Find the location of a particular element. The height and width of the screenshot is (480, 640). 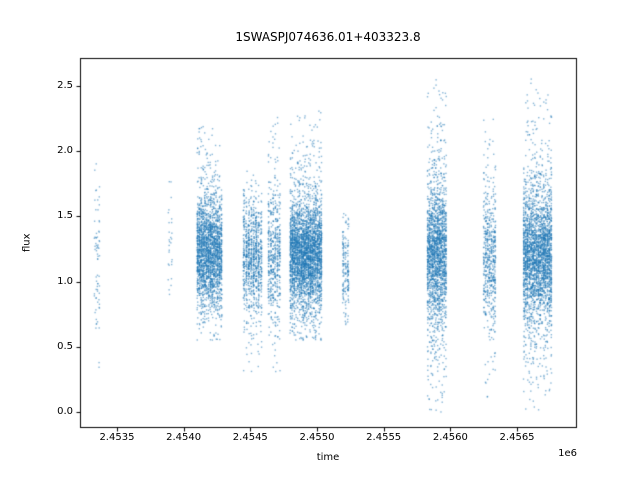

x-tick-label: 2.4565 is located at coordinates (517, 437).